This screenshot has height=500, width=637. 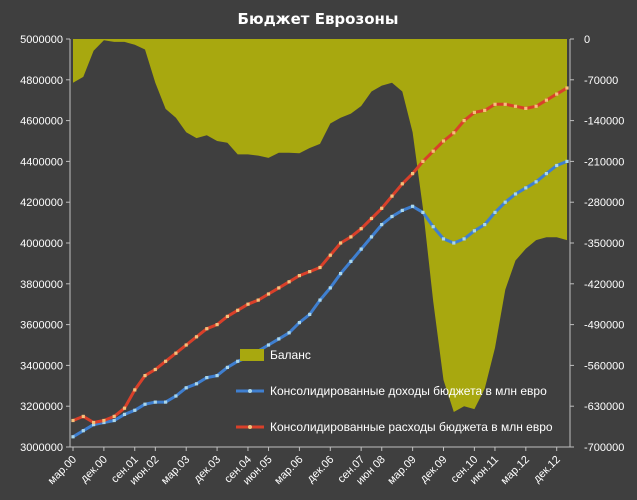 What do you see at coordinates (515, 470) in the screenshot?
I see `x-tick-label: мар.12` at bounding box center [515, 470].